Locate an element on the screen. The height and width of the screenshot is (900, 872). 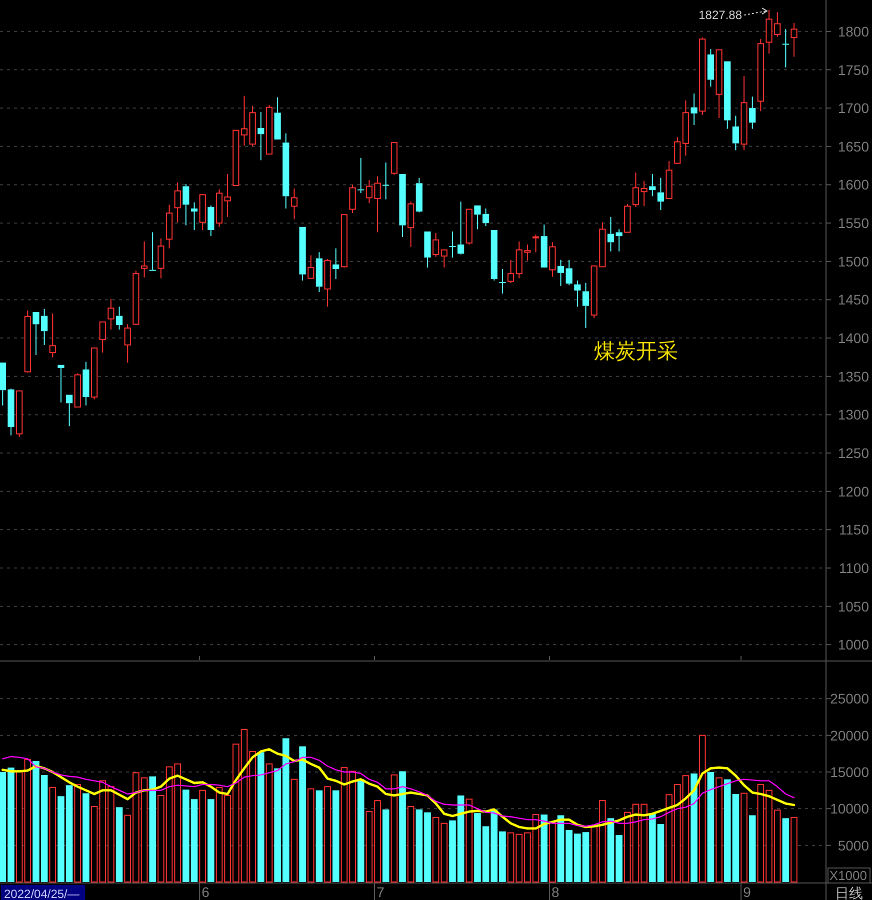
y-tick-label: 1450 is located at coordinates (854, 300).